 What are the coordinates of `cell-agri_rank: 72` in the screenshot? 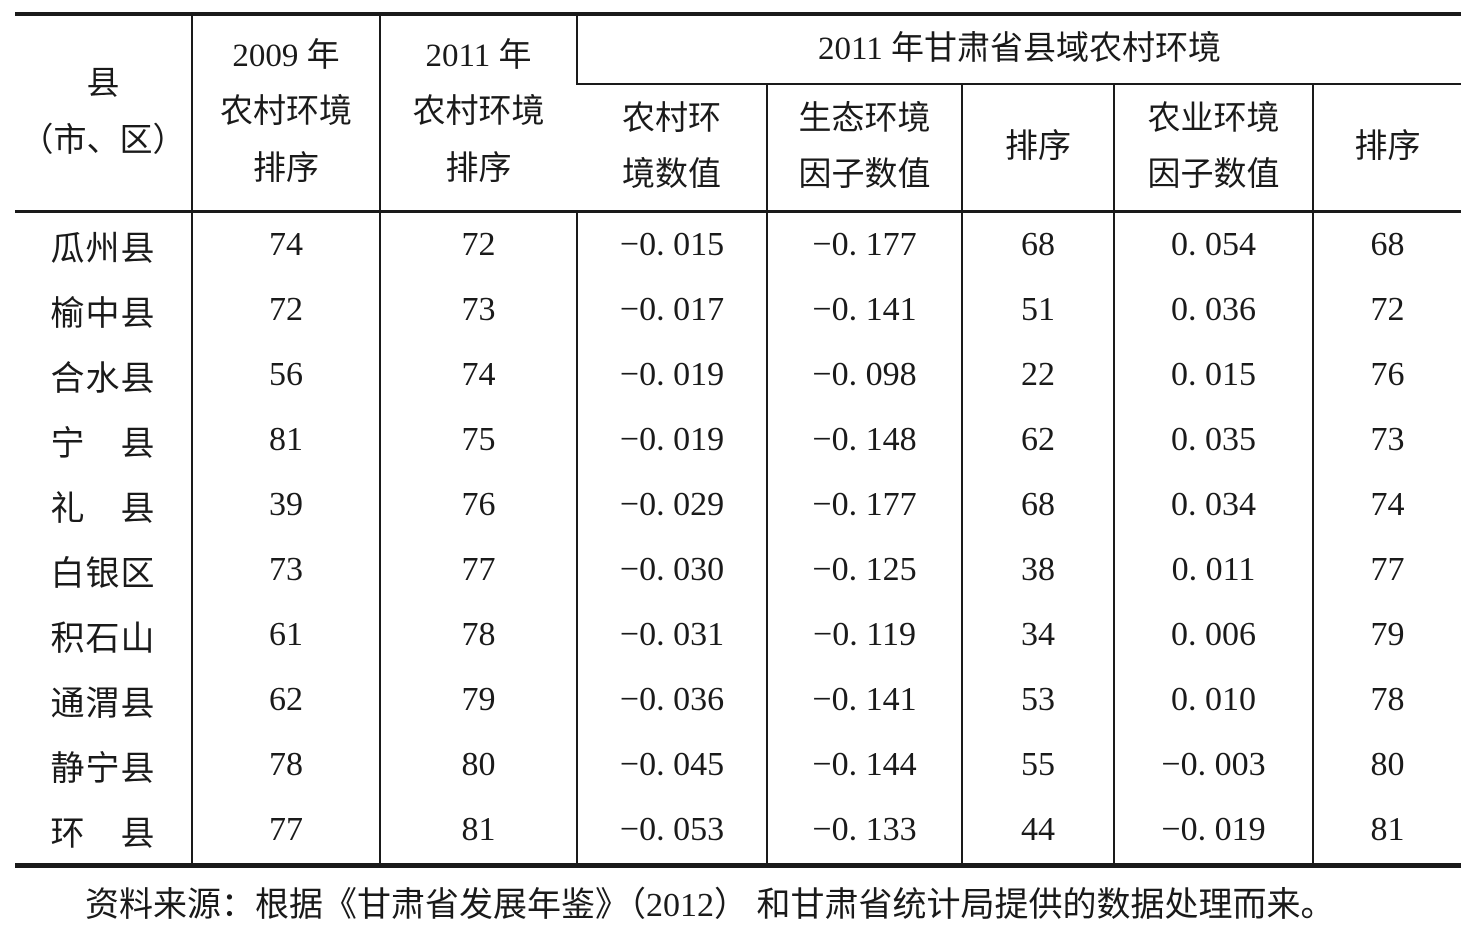 It's located at (1386, 310).